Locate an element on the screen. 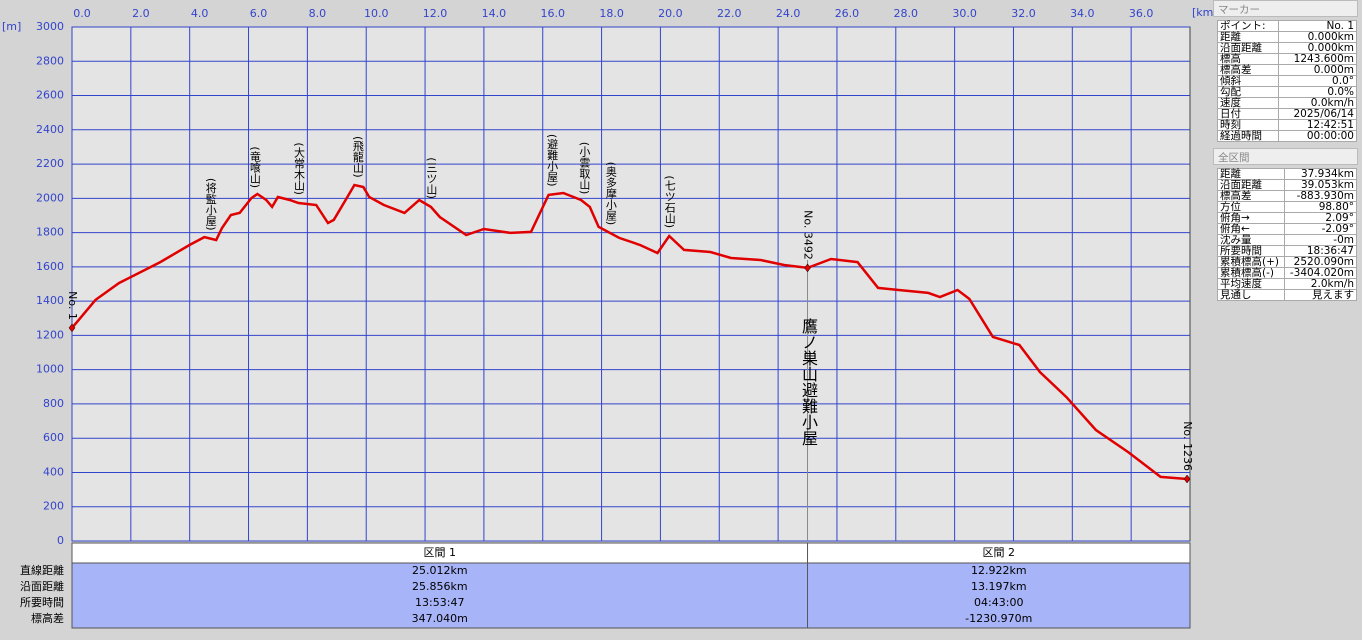  section-header: 区間 2 is located at coordinates (999, 552).